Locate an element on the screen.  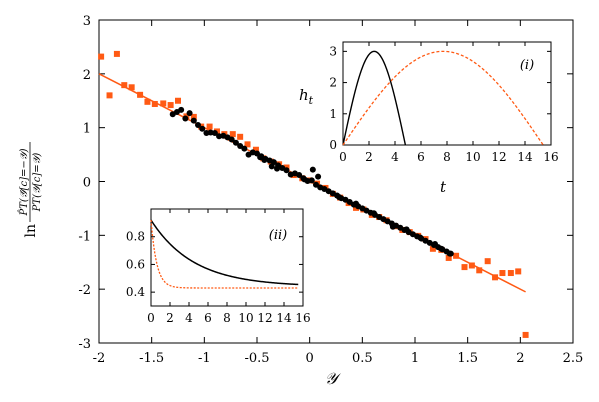
inset-x-tick-label: 8 is located at coordinates (227, 318).